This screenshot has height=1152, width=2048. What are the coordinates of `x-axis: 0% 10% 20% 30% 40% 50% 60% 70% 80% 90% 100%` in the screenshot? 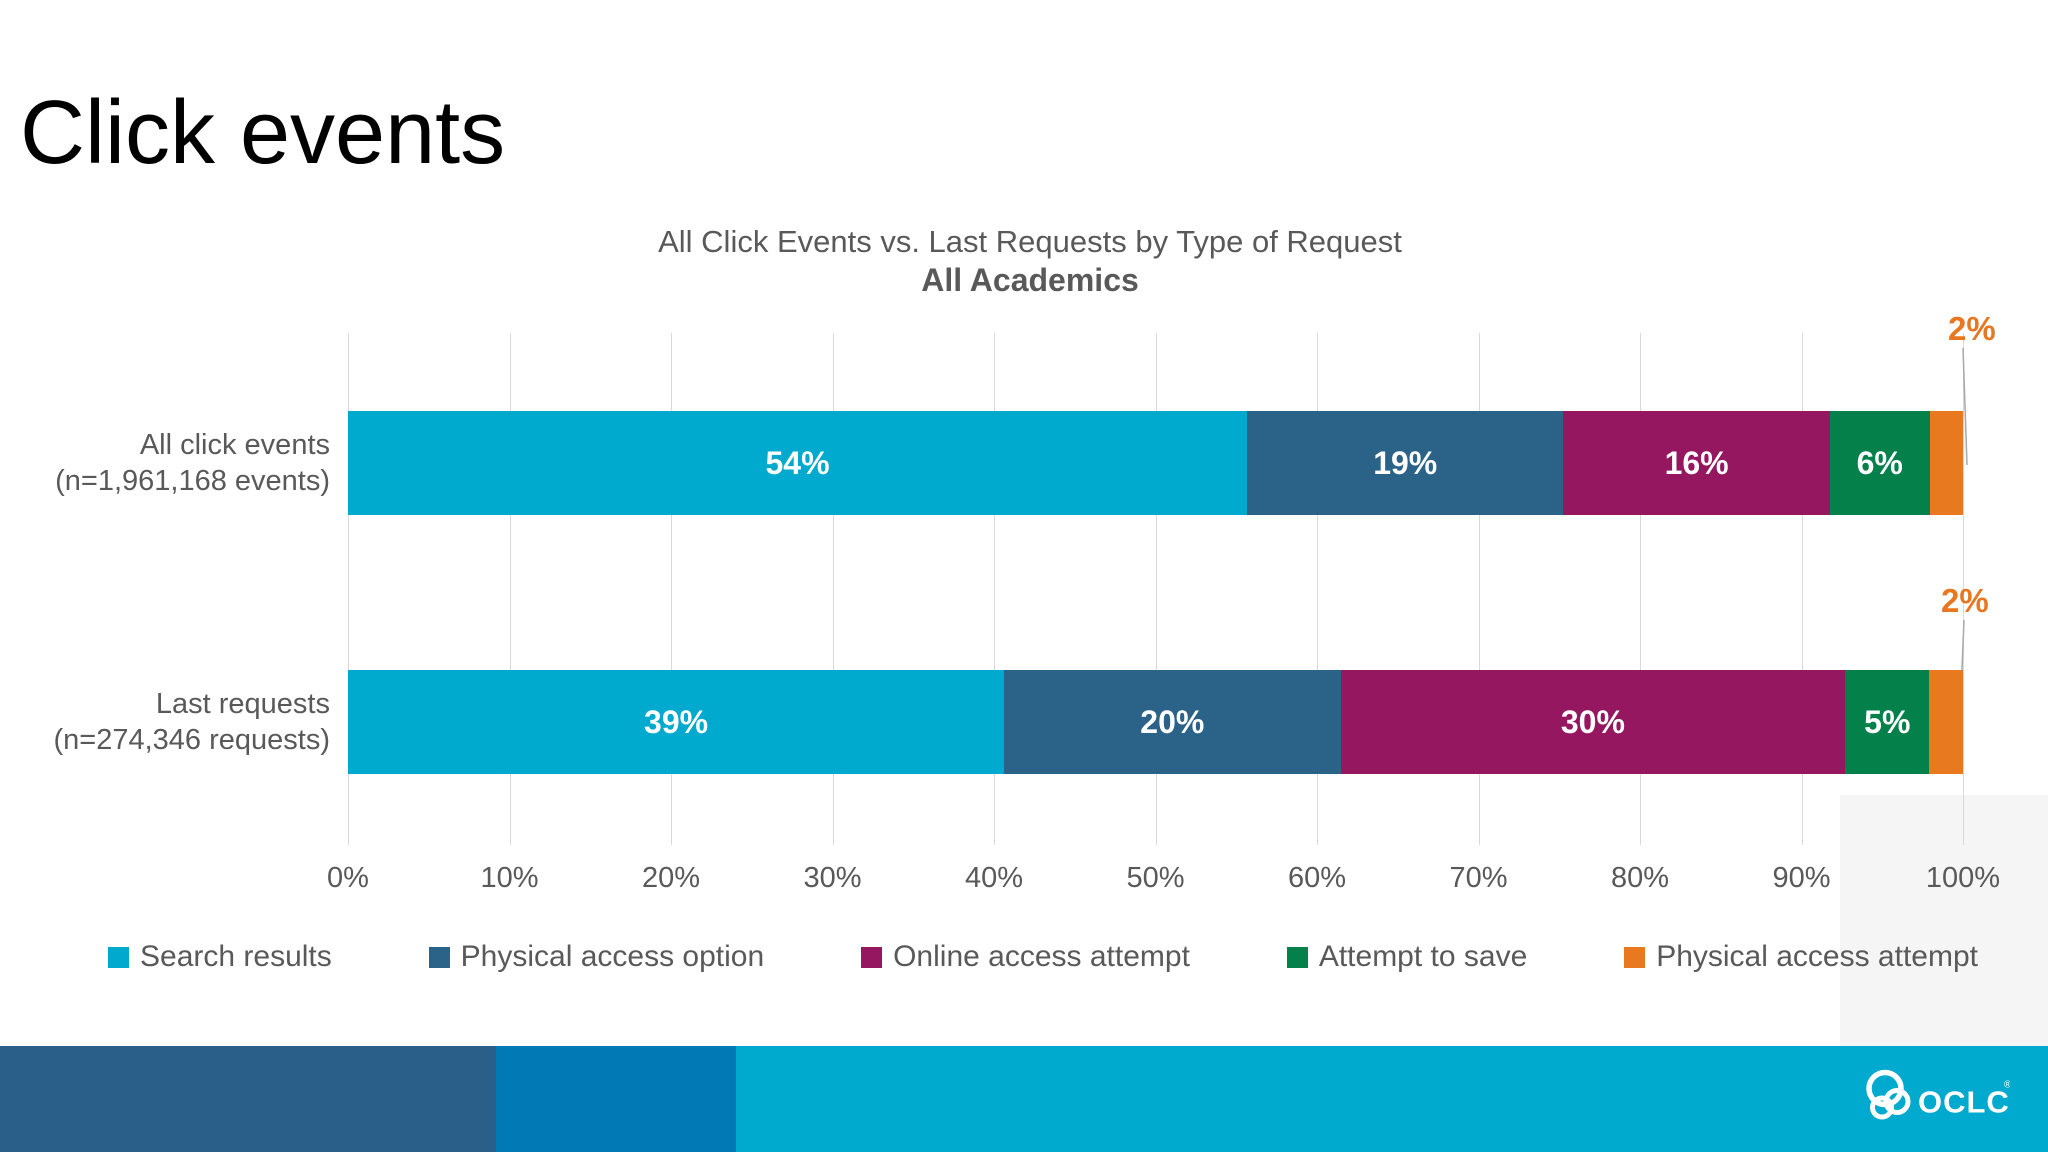 It's located at (1163, 882).